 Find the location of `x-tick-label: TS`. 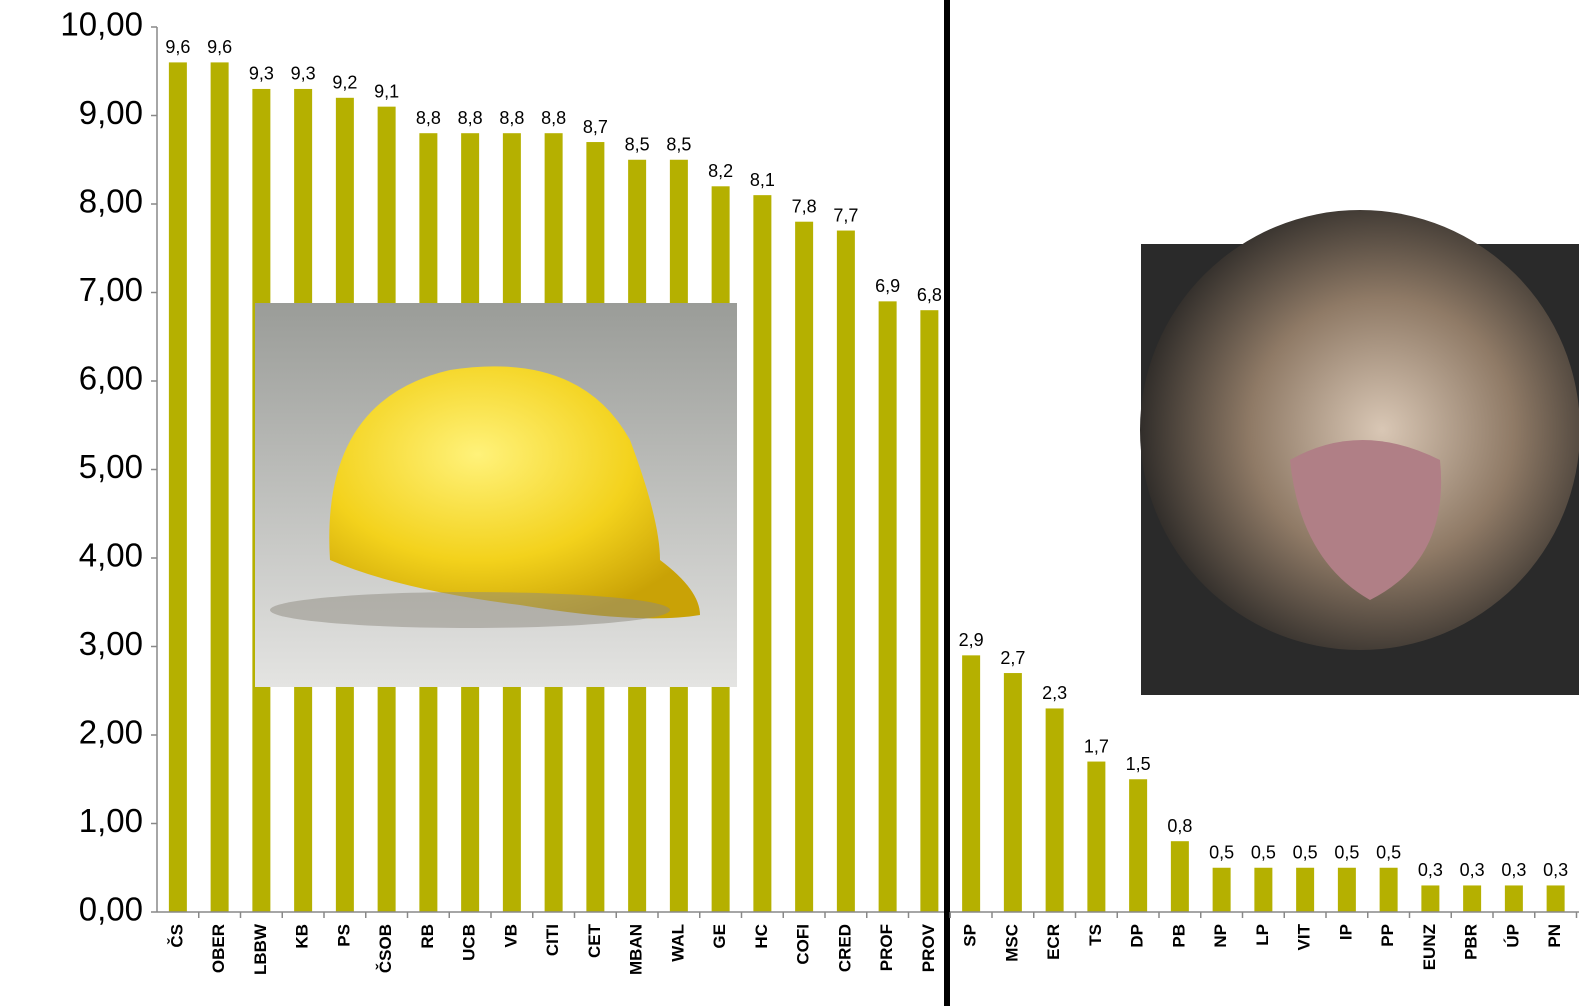

x-tick-label: TS is located at coordinates (1095, 935).